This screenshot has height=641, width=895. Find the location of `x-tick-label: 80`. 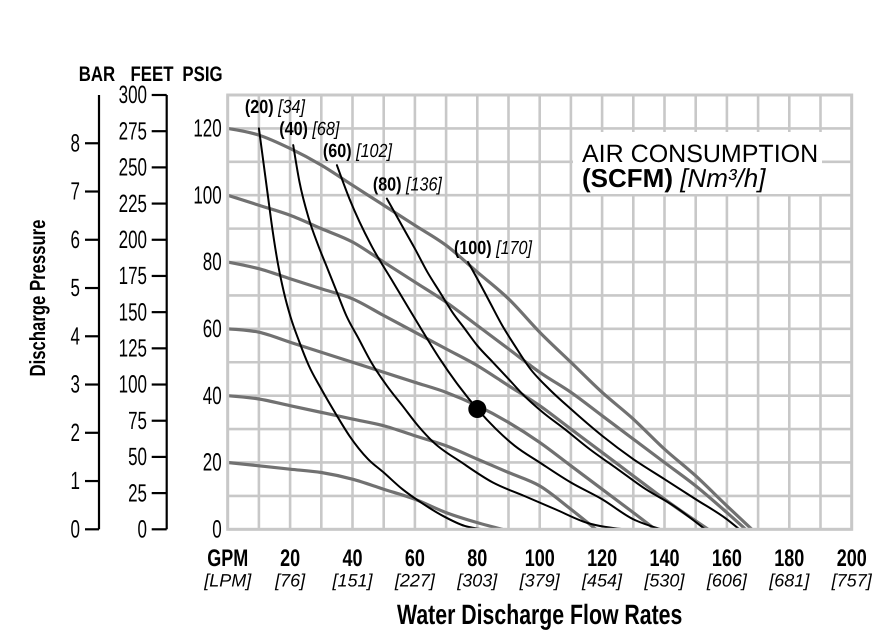

x-tick-label: 80 is located at coordinates (477, 559).